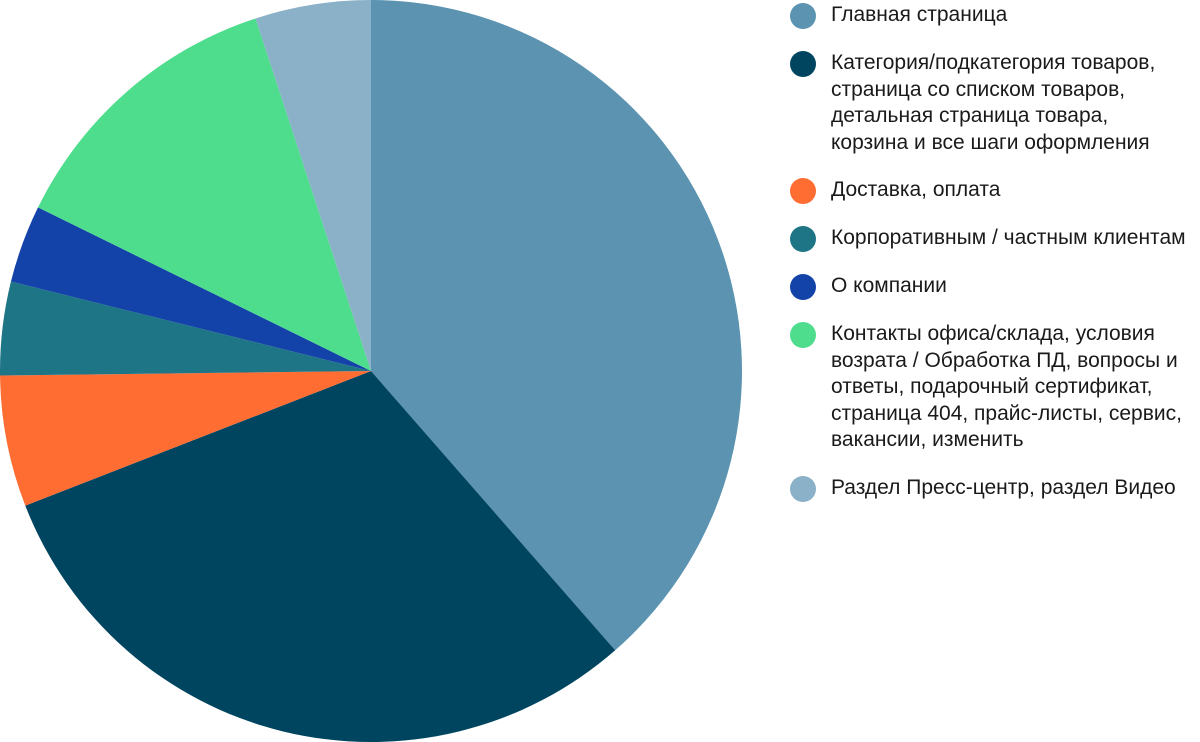  I want to click on legend-swatch-catalog, so click(803, 64).